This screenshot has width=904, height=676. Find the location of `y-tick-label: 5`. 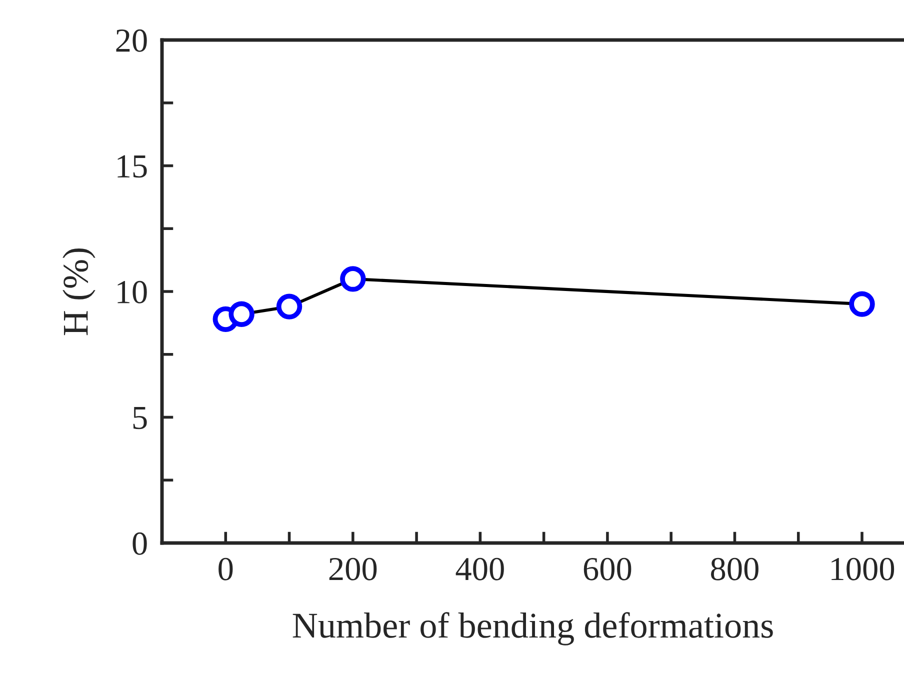

y-tick-label: 5 is located at coordinates (140, 418).